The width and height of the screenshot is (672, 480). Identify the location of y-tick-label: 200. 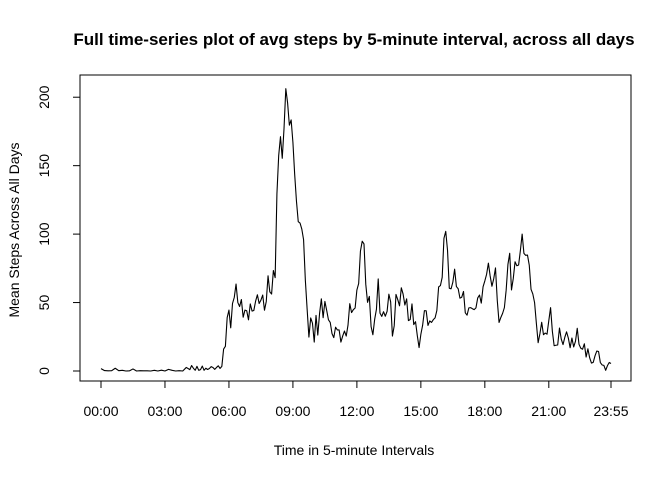
(44, 97).